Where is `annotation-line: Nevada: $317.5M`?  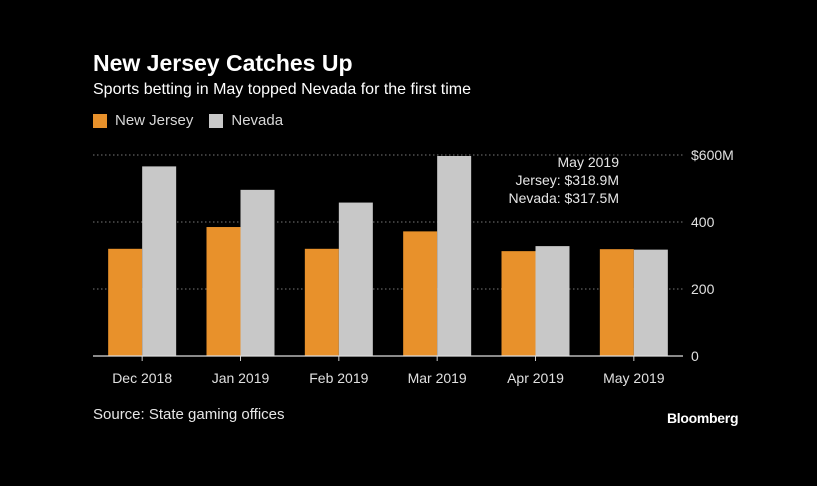
annotation-line: Nevada: $317.5M is located at coordinates (563, 198).